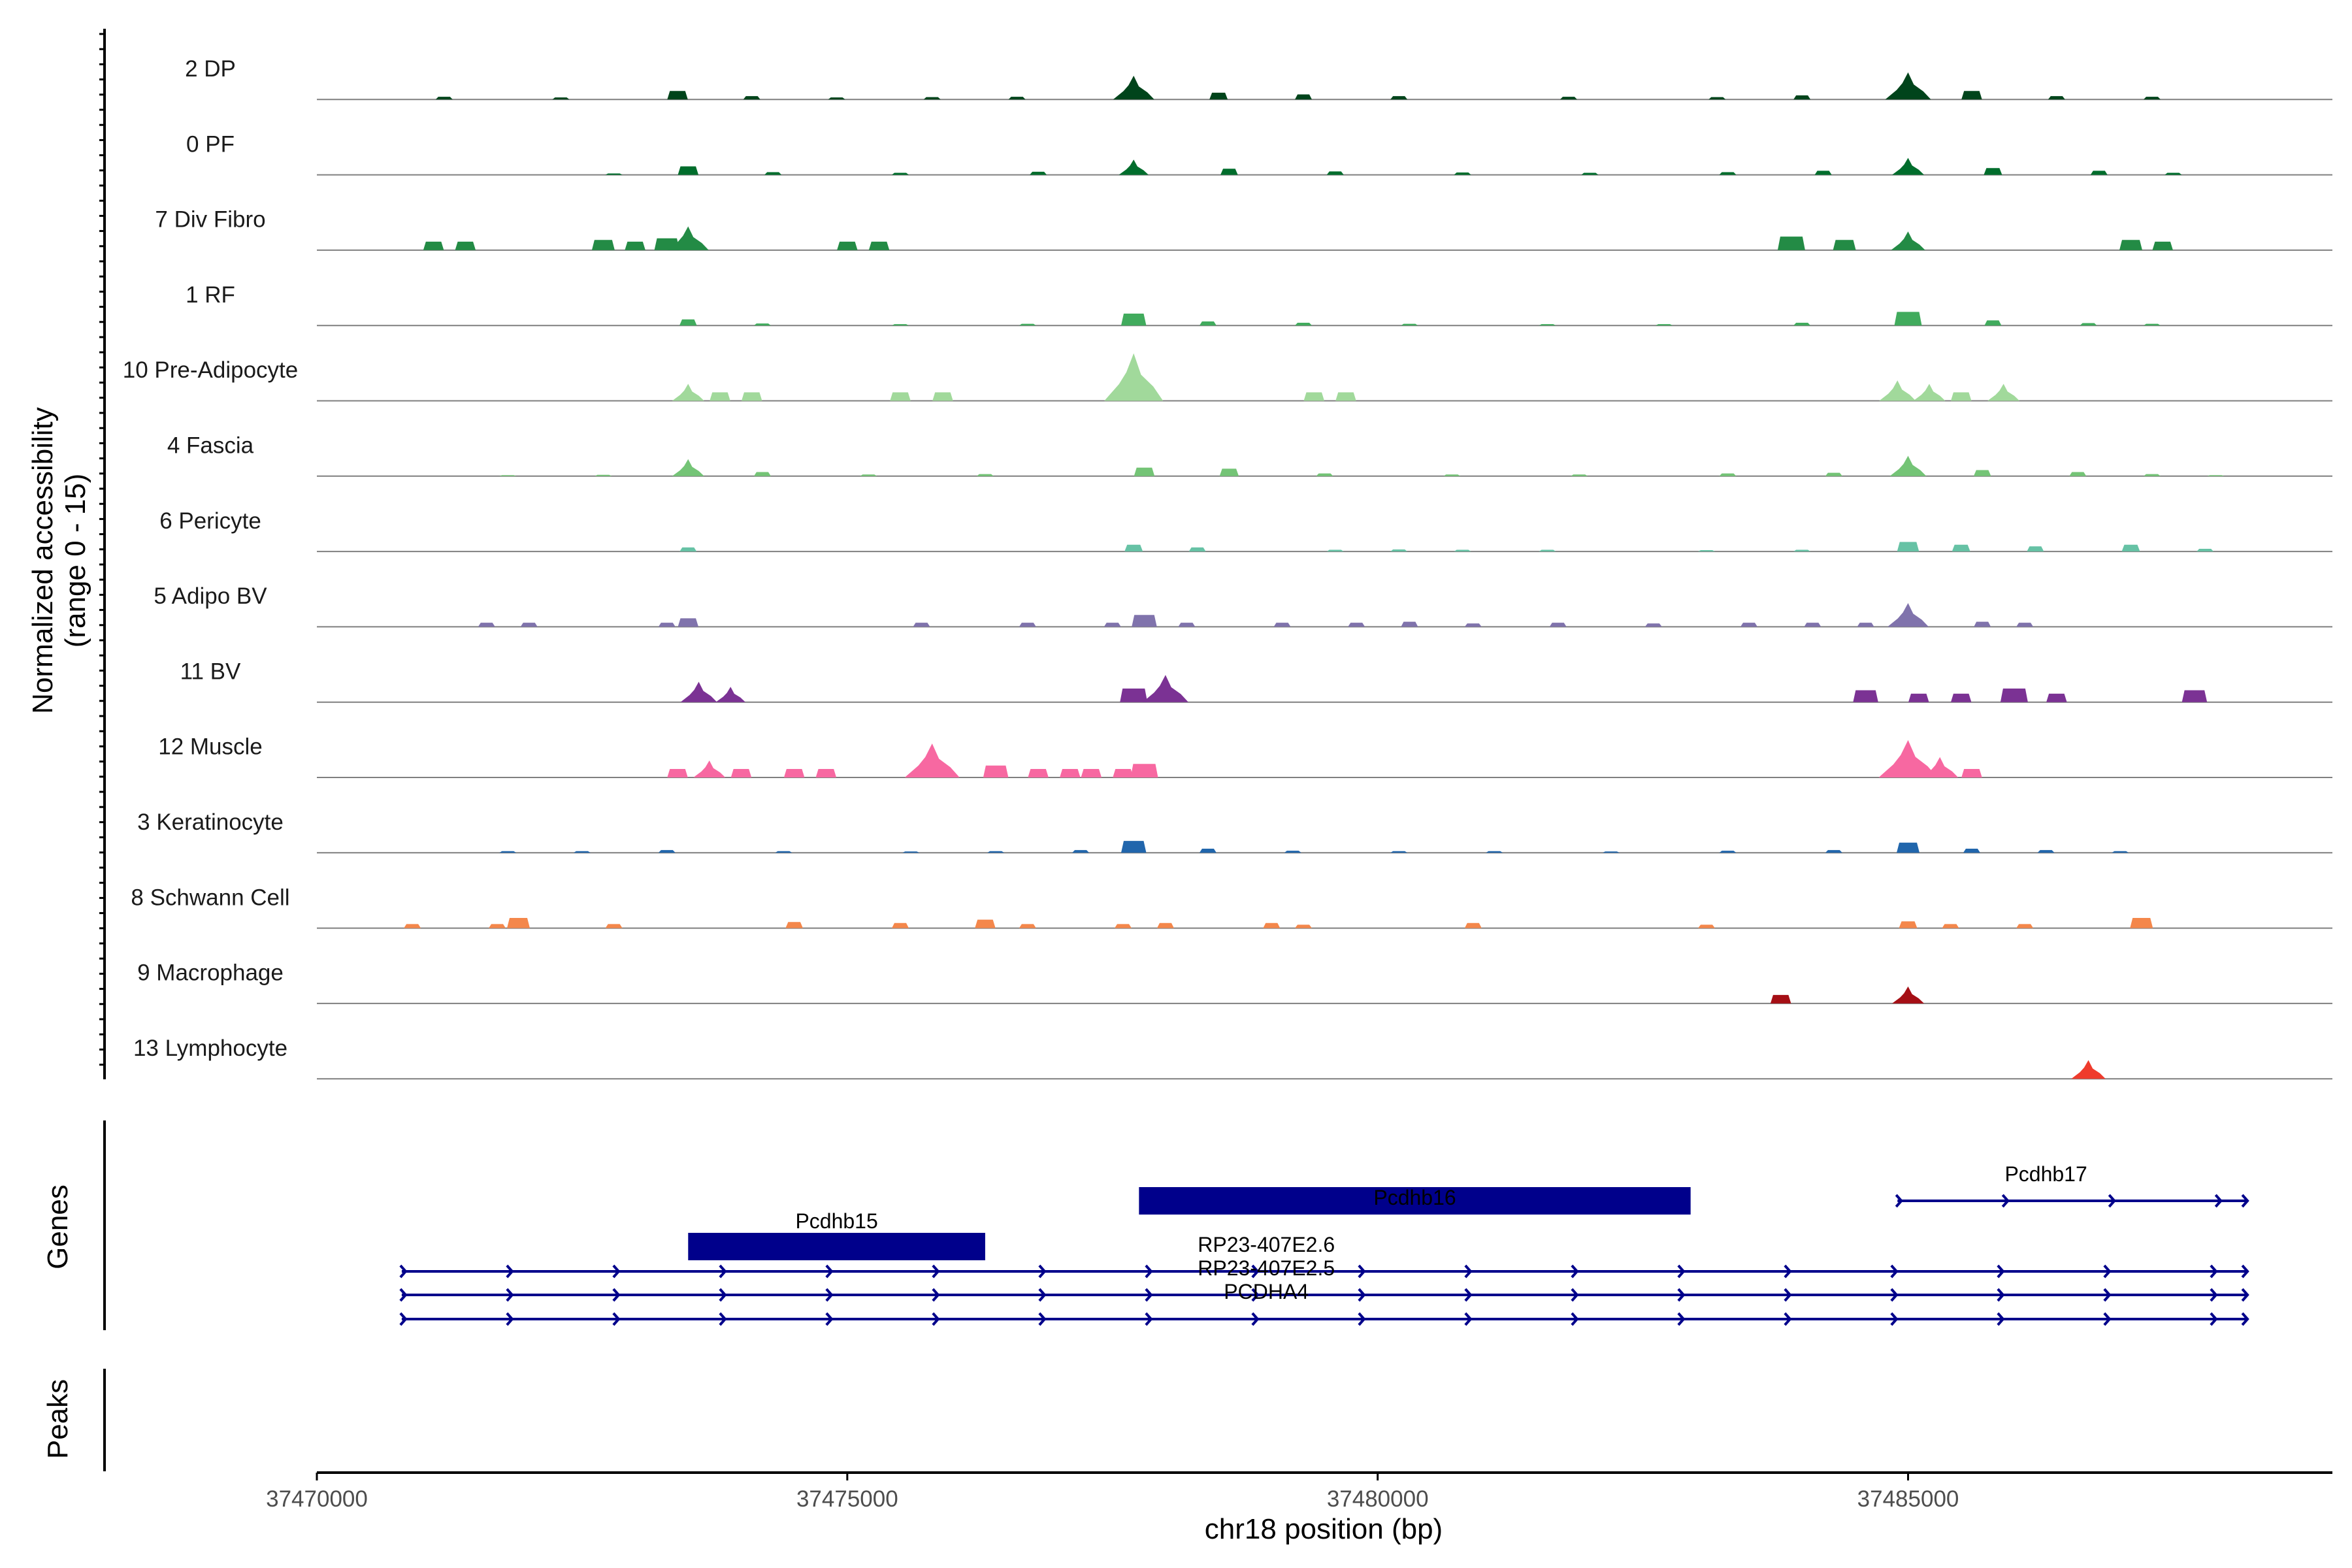  Describe the element at coordinates (1414, 1197) in the screenshot. I see `gene-label: Pcdhb16` at that location.